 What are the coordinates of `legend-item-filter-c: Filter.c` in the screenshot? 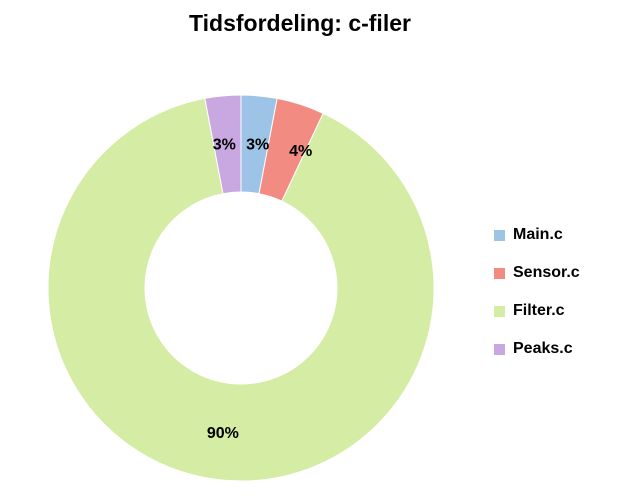 It's located at (537, 311).